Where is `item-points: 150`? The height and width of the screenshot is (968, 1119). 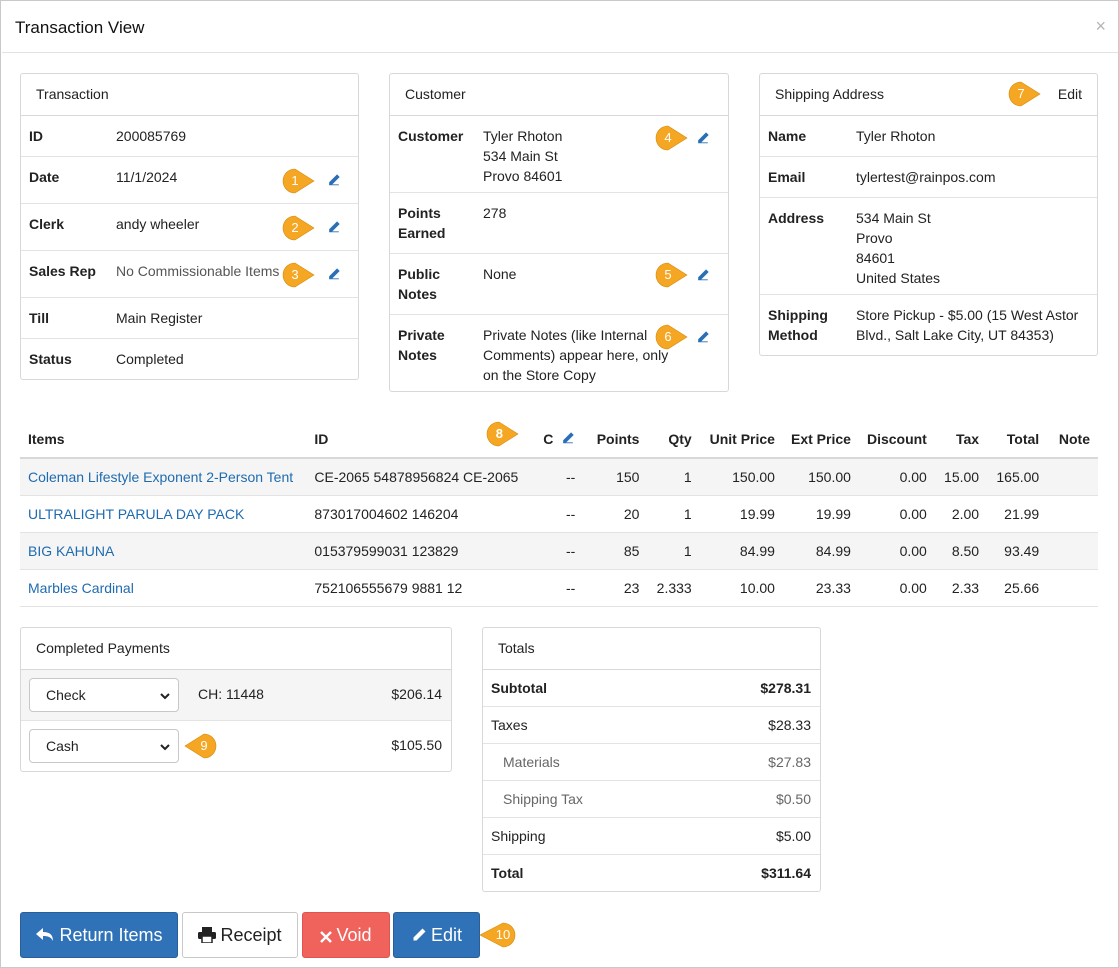 item-points: 150 is located at coordinates (615, 477).